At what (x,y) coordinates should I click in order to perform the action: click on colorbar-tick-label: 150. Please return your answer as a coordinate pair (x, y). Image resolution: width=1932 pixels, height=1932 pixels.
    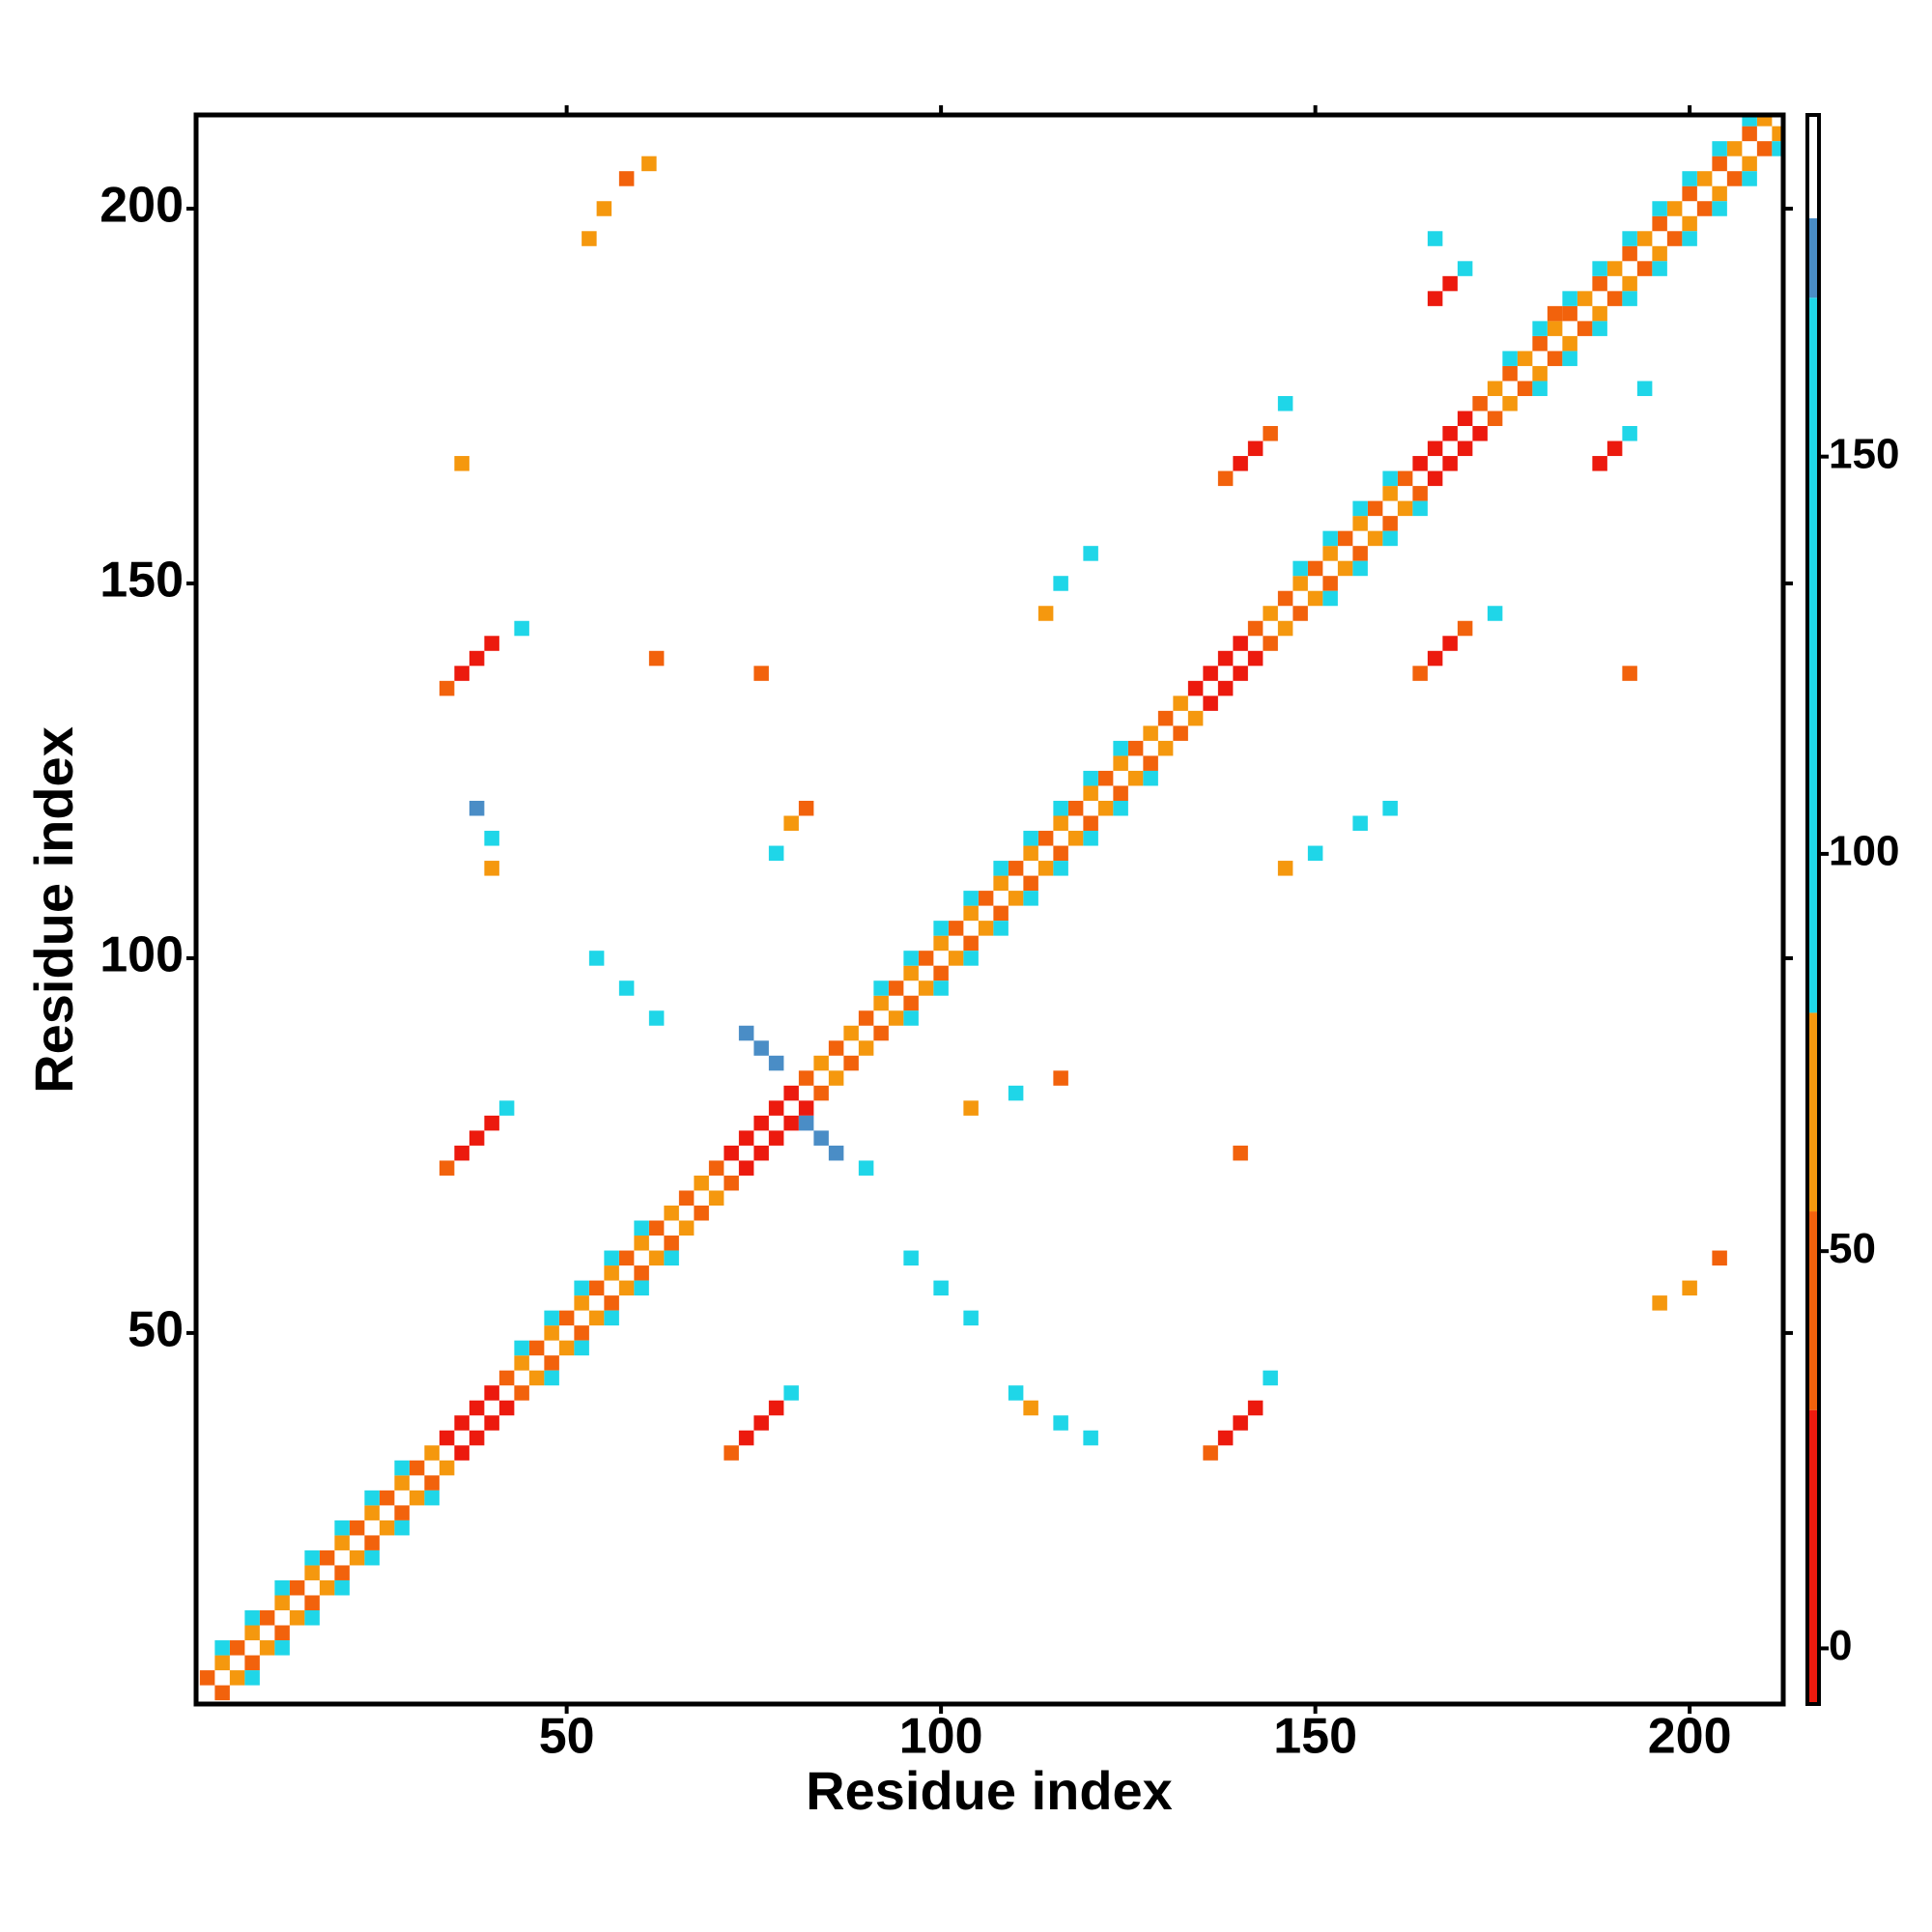
    Looking at the image, I should click on (1864, 453).